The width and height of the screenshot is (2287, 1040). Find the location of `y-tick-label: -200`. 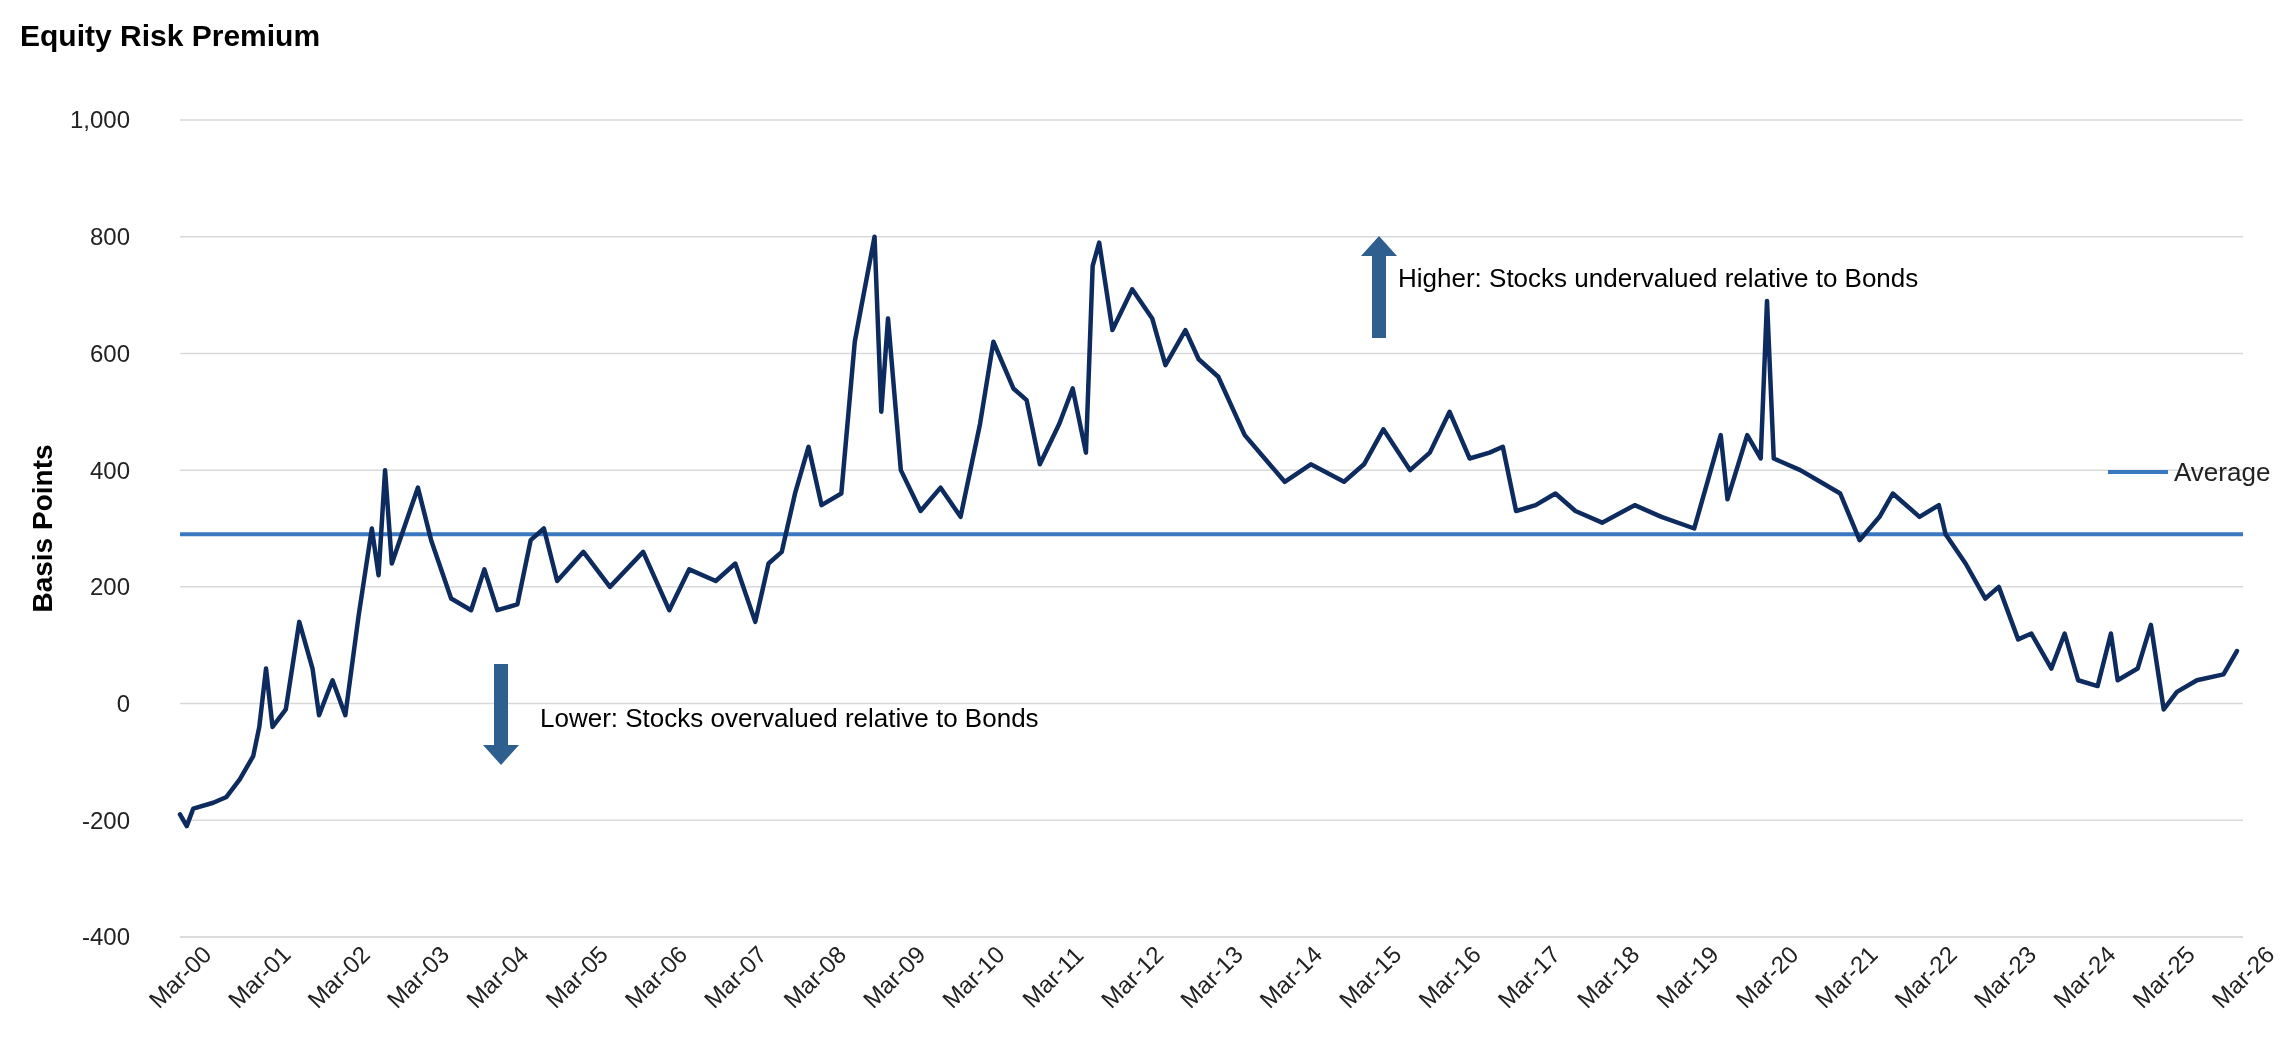

y-tick-label: -200 is located at coordinates (105, 820).